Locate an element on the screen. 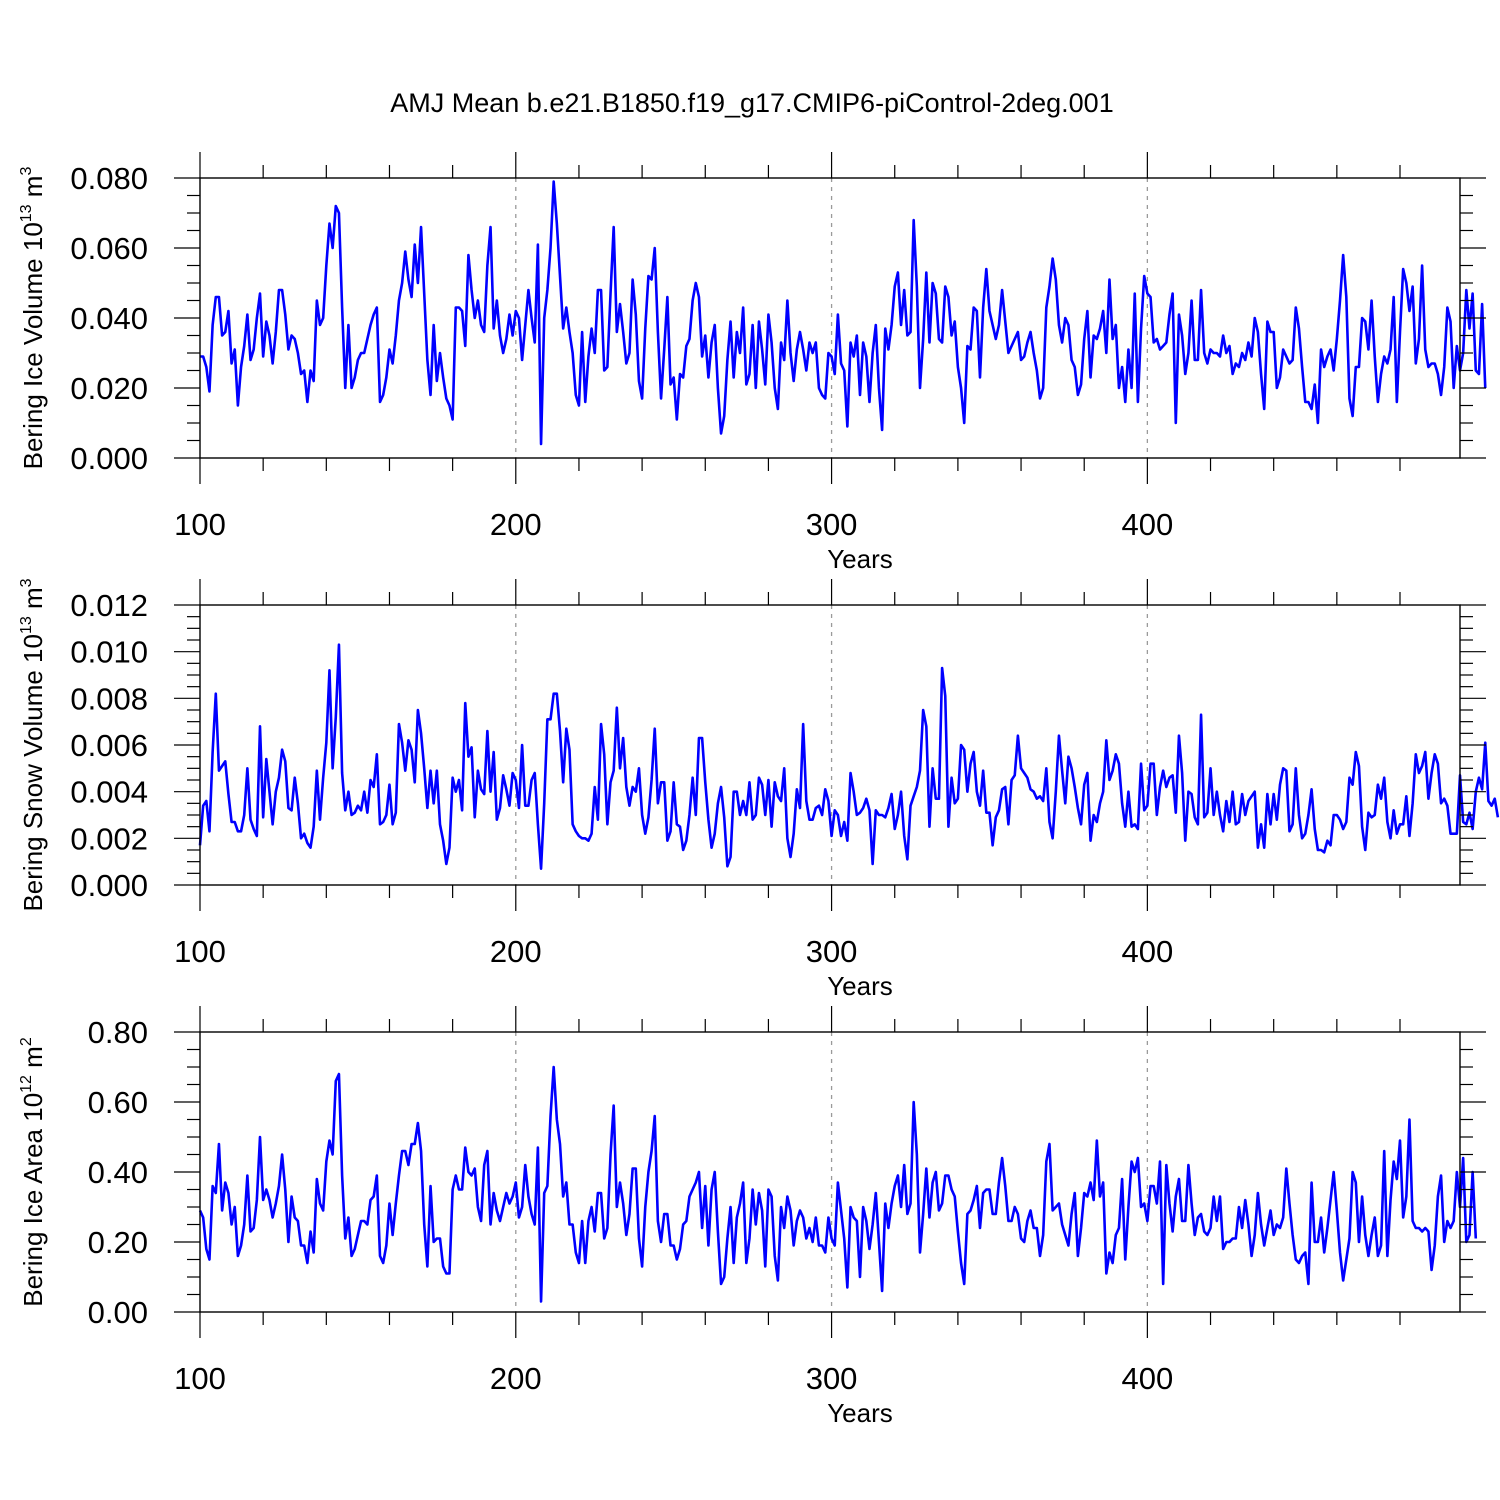  y-tick-label: 0.00 is located at coordinates (118, 1312).